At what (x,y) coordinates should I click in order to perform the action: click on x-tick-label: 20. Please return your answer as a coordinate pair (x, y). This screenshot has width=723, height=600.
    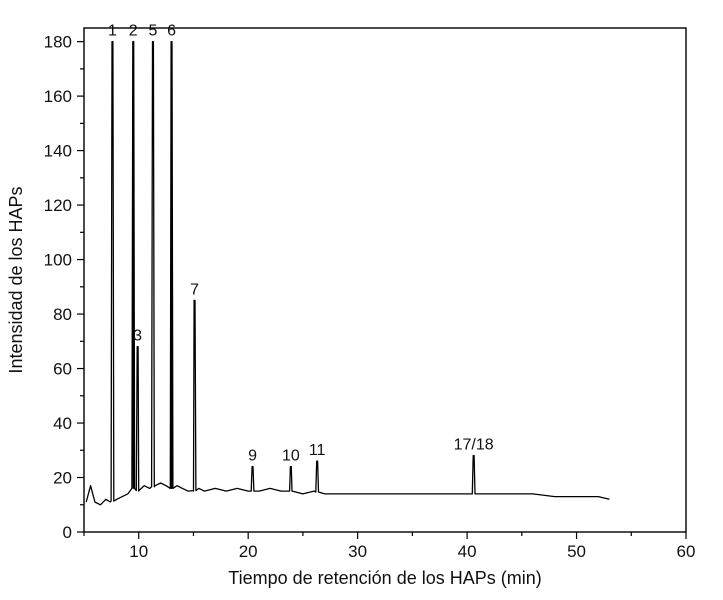
    Looking at the image, I should click on (248, 551).